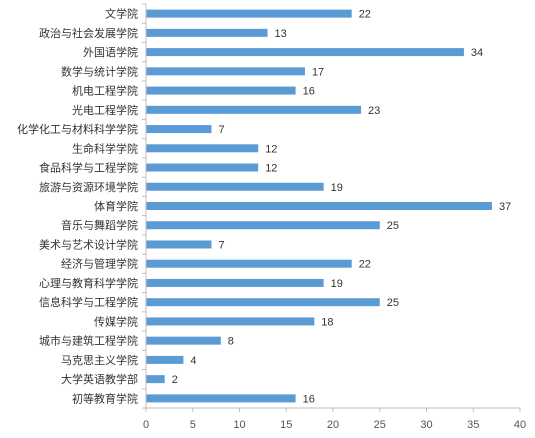 The image size is (535, 438). Describe the element at coordinates (365, 265) in the screenshot. I see `value-label-14: 22` at that location.